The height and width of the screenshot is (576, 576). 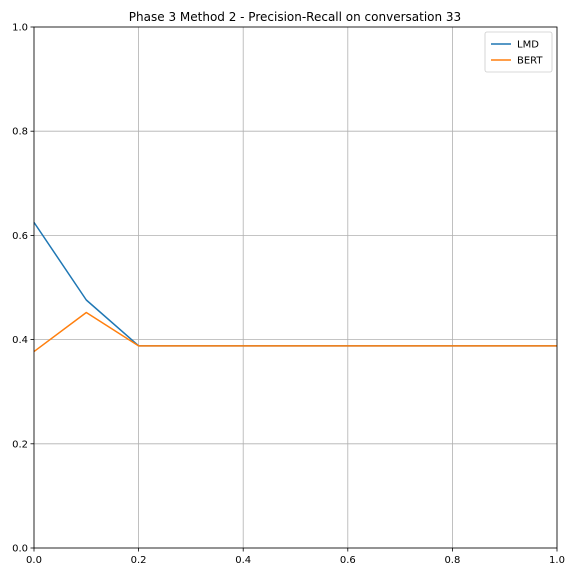 What do you see at coordinates (452, 560) in the screenshot?
I see `x-tick-label: 0.8` at bounding box center [452, 560].